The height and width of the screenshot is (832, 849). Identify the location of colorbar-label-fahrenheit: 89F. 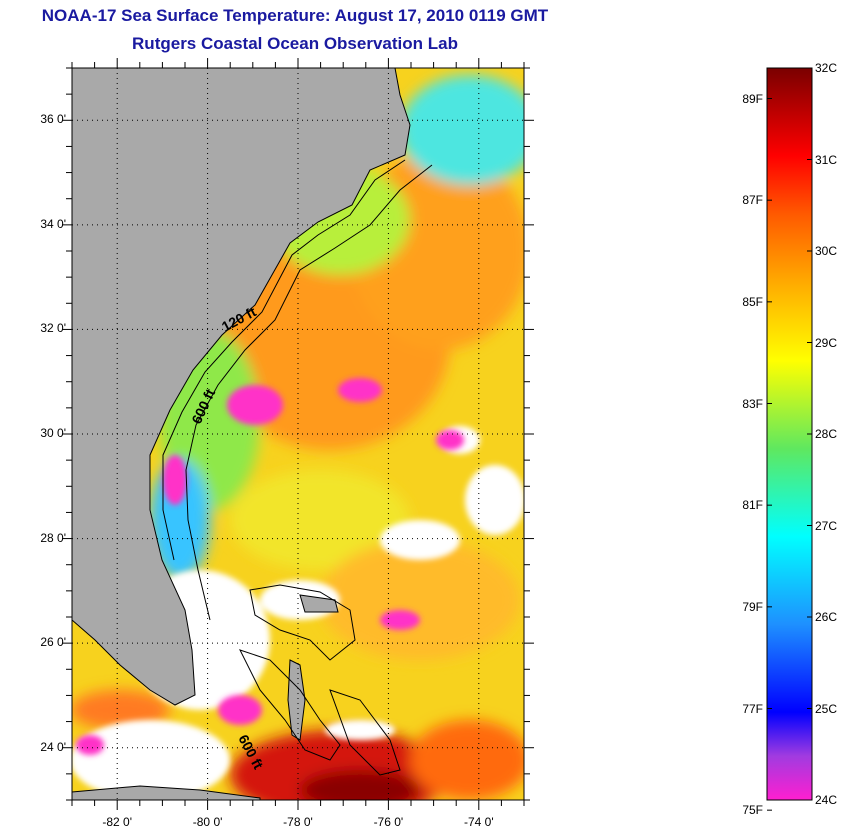
(752, 98).